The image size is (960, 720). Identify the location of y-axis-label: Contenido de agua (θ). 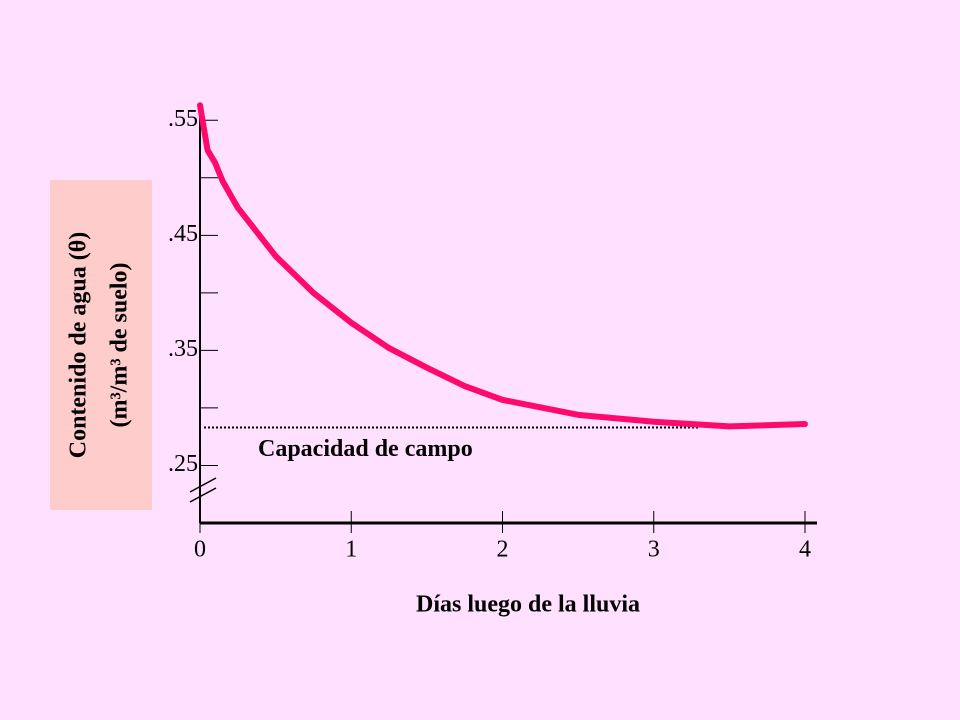
(79, 345).